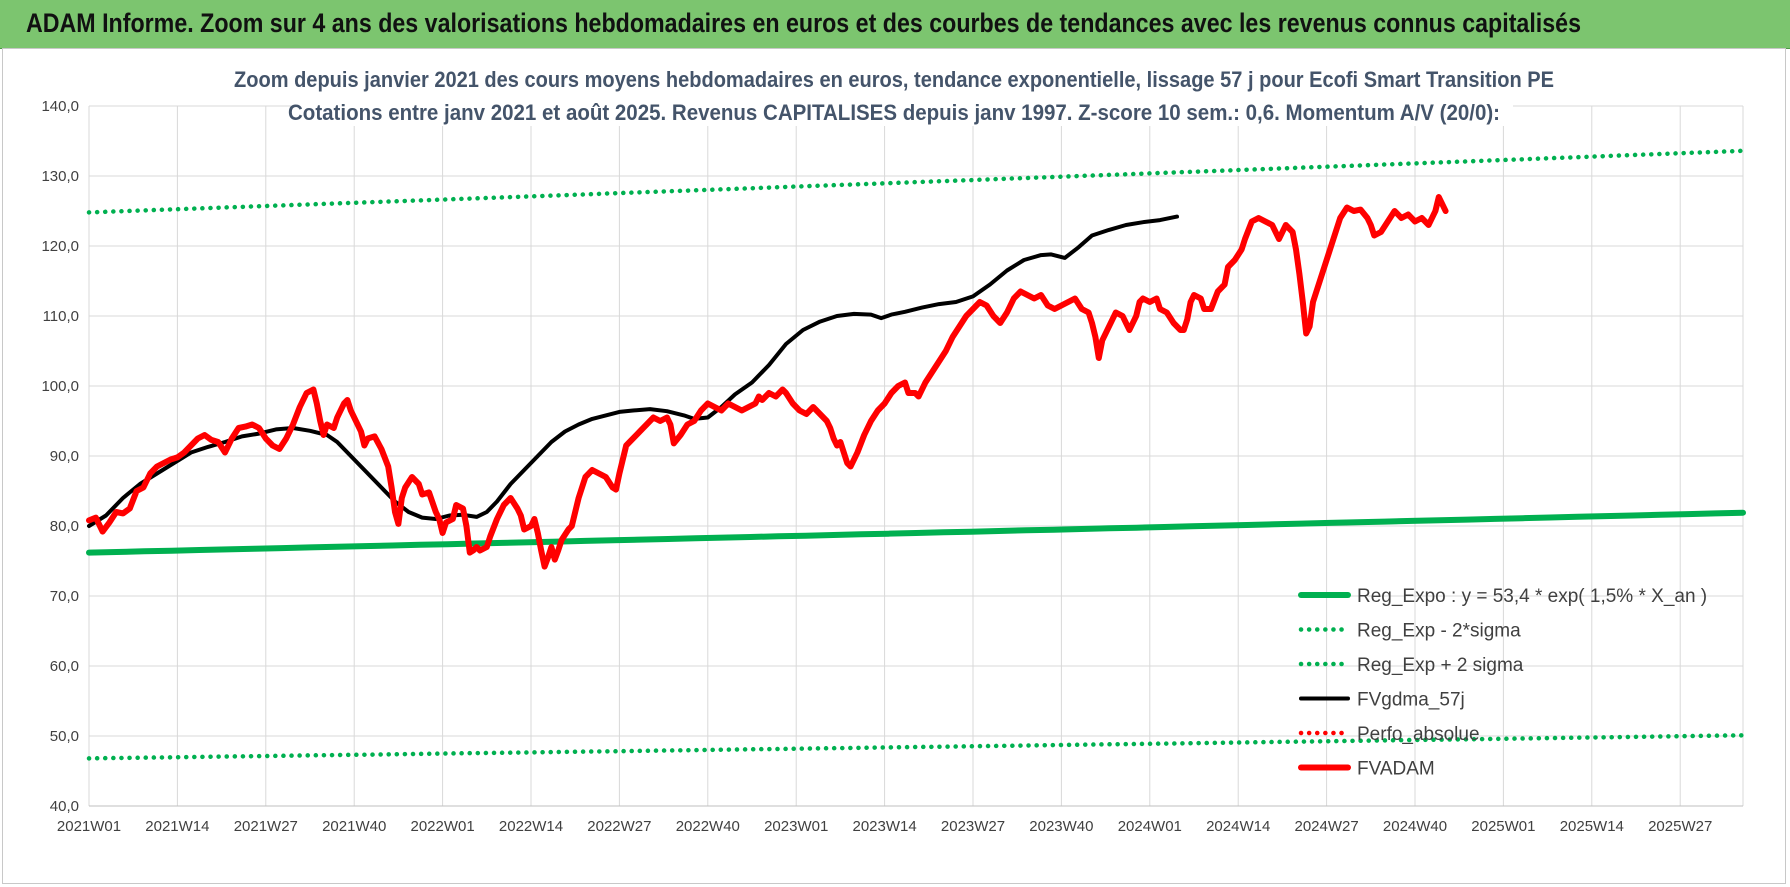 The width and height of the screenshot is (1790, 887). Describe the element at coordinates (1396, 769) in the screenshot. I see `legend-entry: FVADAM` at that location.